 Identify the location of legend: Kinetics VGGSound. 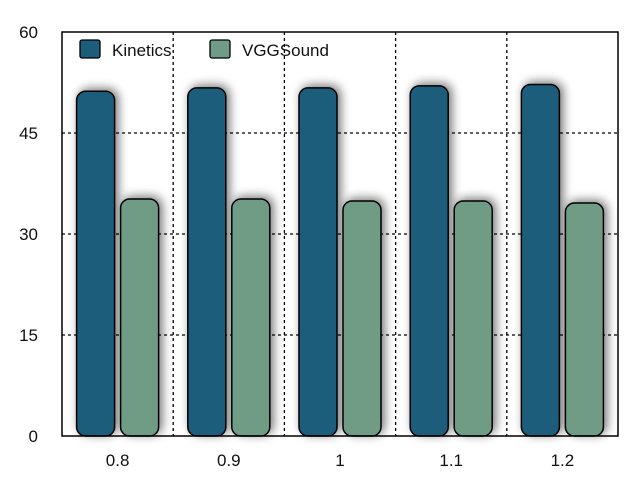
(204, 49).